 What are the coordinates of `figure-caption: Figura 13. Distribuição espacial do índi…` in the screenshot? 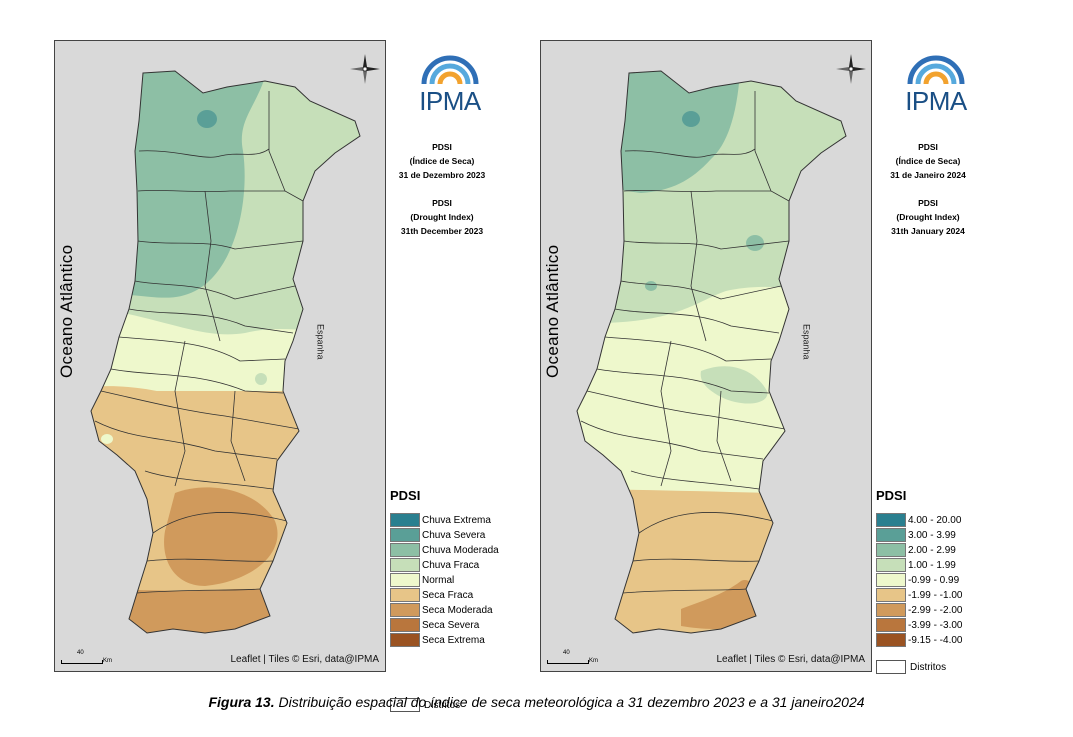 It's located at (536, 702).